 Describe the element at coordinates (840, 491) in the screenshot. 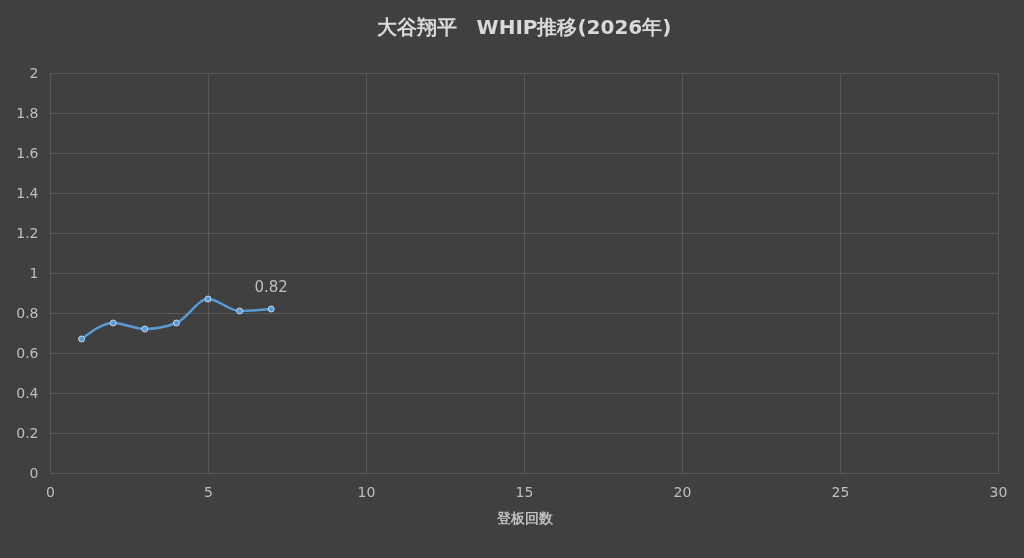

I see `x-tick-label: 25` at that location.